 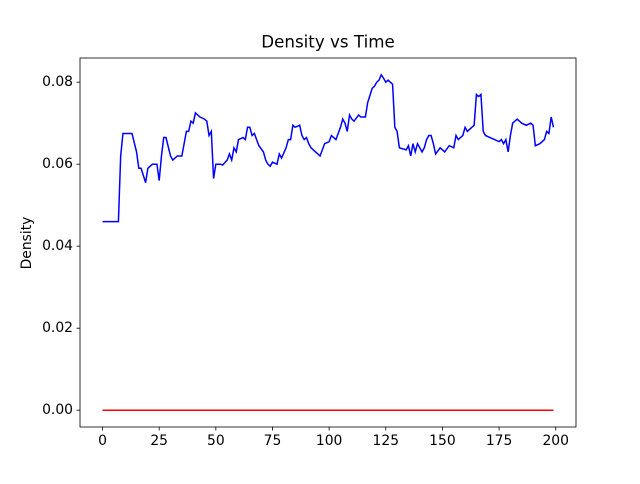 I want to click on chart-title: Density vs Time, so click(x=327, y=42).